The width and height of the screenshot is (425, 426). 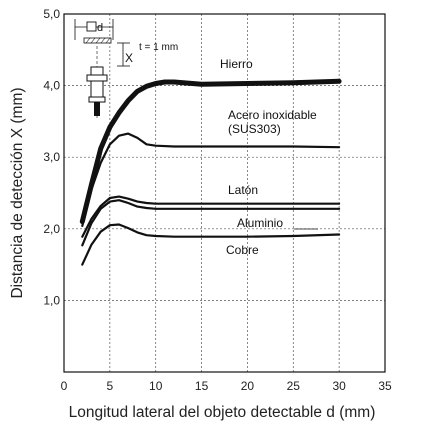 What do you see at coordinates (243, 190) in the screenshot?
I see `series-label-laton: Latón` at bounding box center [243, 190].